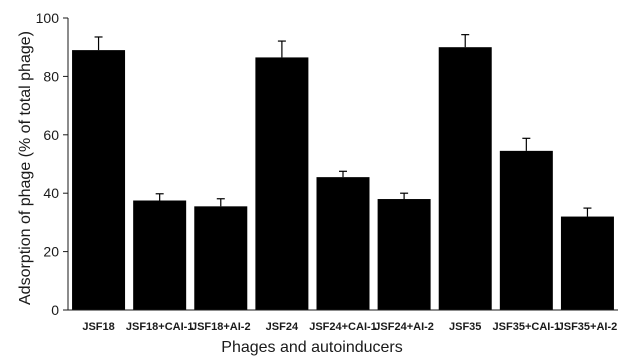 This screenshot has width=618, height=358. What do you see at coordinates (51, 76) in the screenshot?
I see `y-tick-label: 80` at bounding box center [51, 76].